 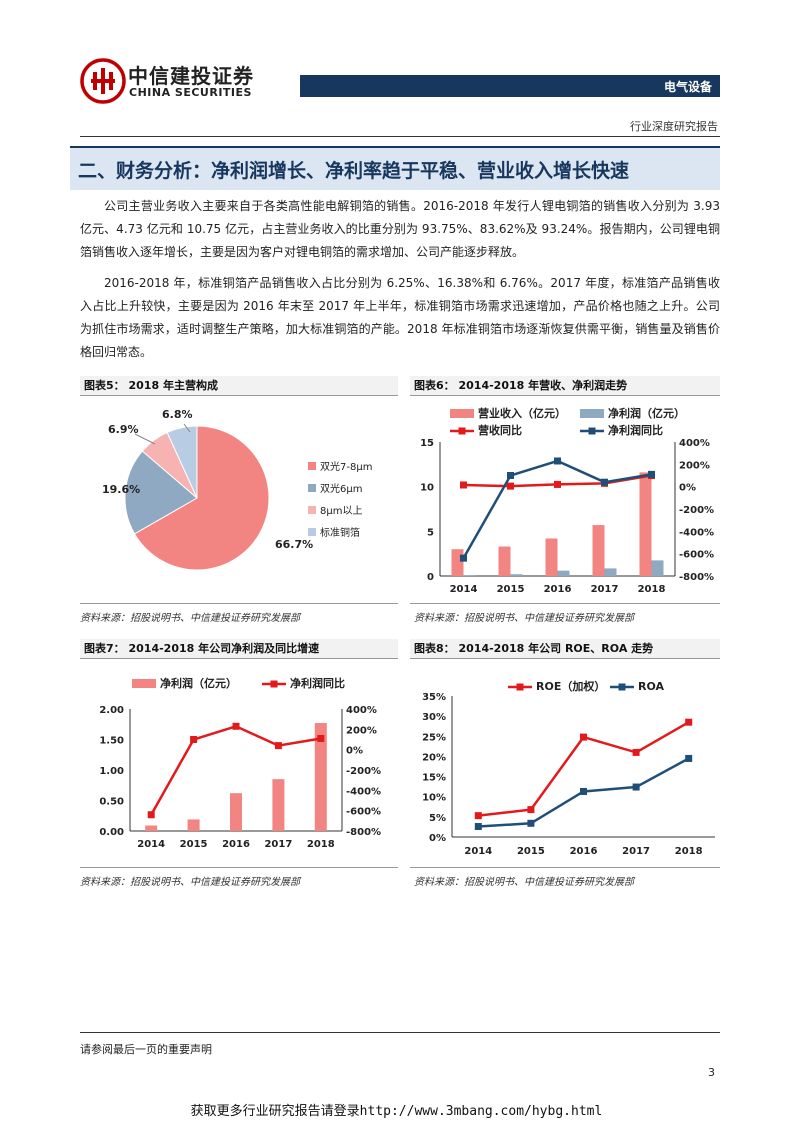 I want to click on legend-label-0: 净利润（亿元）, so click(x=198, y=683).